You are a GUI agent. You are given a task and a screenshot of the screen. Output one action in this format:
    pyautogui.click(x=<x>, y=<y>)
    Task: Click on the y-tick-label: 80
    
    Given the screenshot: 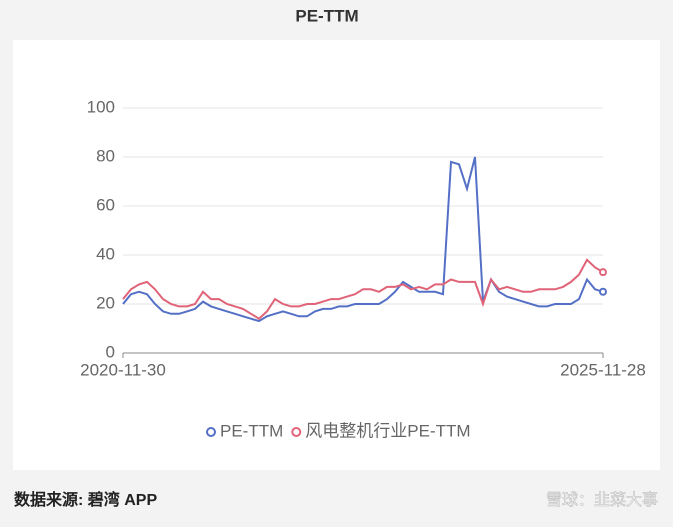 What is the action you would take?
    pyautogui.click(x=105, y=155)
    